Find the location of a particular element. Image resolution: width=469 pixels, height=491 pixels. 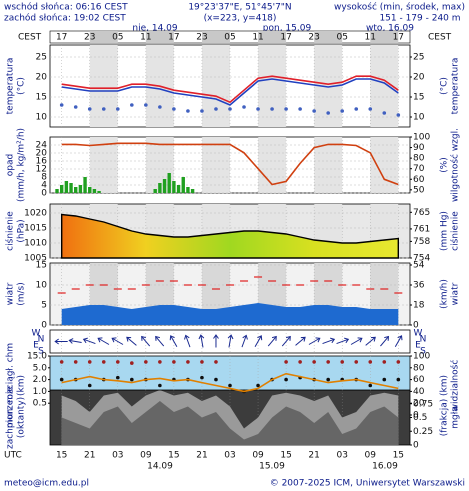

y2-tick-label: 70 is located at coordinates (419, 169).